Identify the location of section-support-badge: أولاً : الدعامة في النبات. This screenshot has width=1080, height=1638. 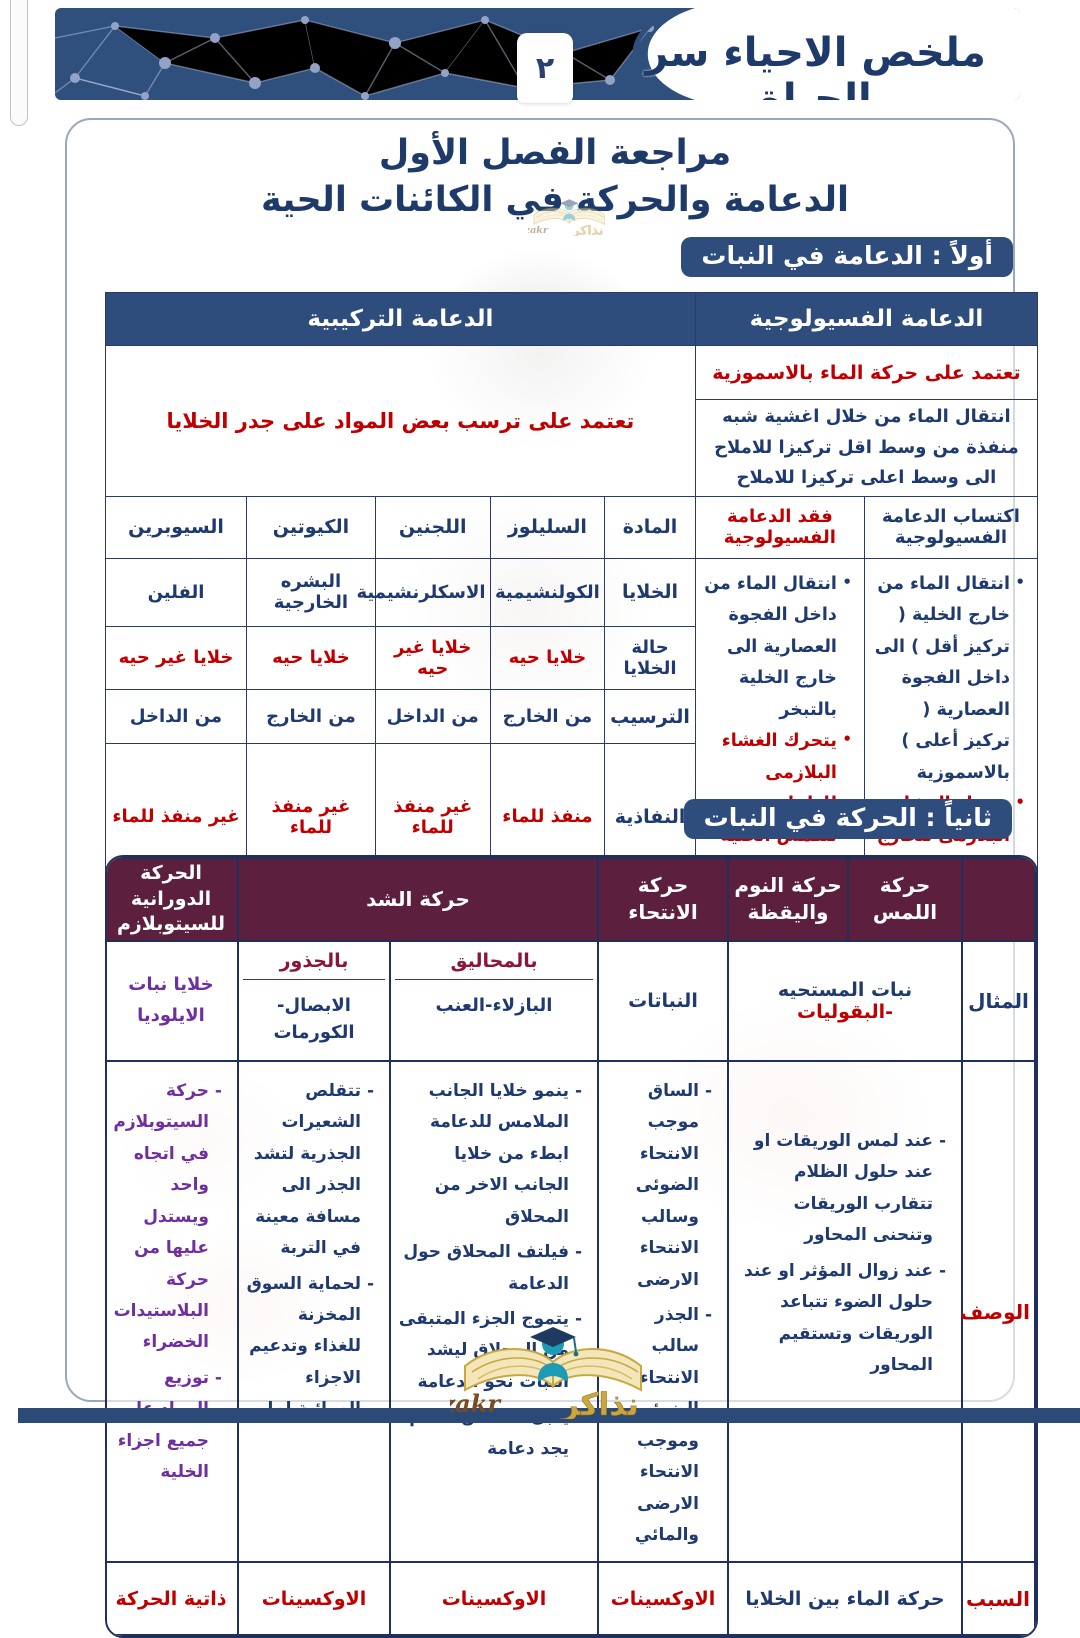
(847, 257).